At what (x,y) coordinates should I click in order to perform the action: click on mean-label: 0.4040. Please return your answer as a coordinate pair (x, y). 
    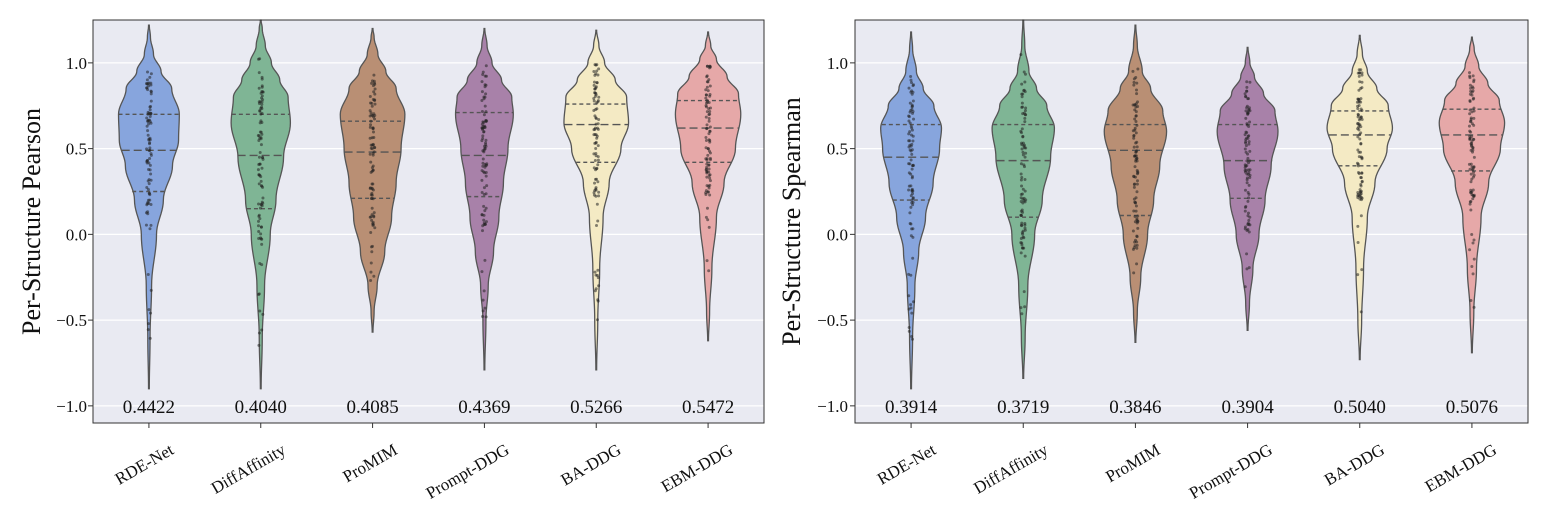
    Looking at the image, I should click on (261, 407).